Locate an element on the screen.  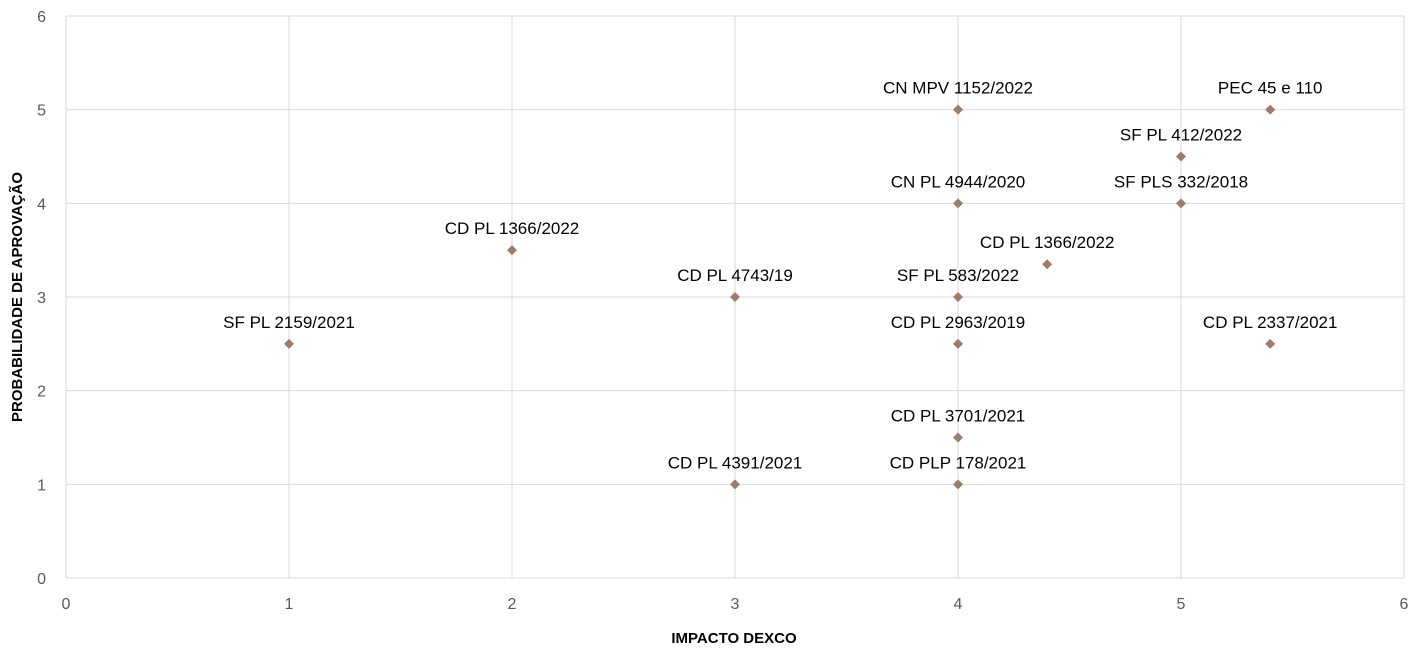
x-tick-label: 2 is located at coordinates (512, 604).